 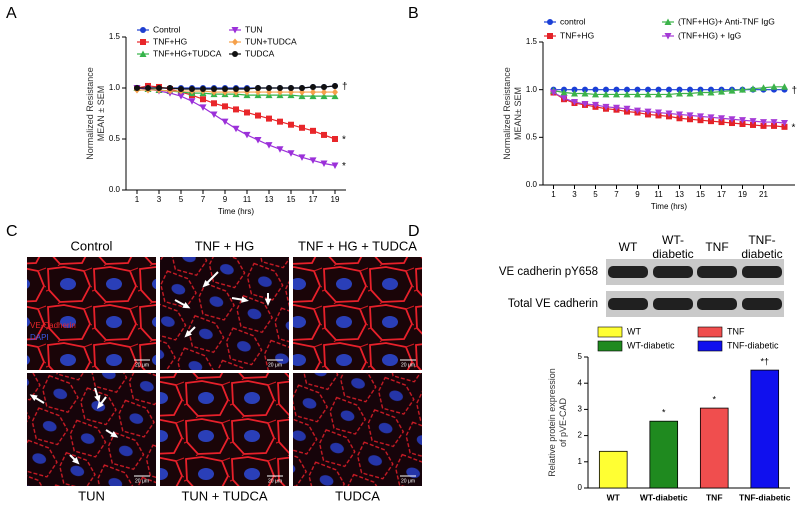 I want to click on y-tick-label: 0, so click(x=580, y=487).